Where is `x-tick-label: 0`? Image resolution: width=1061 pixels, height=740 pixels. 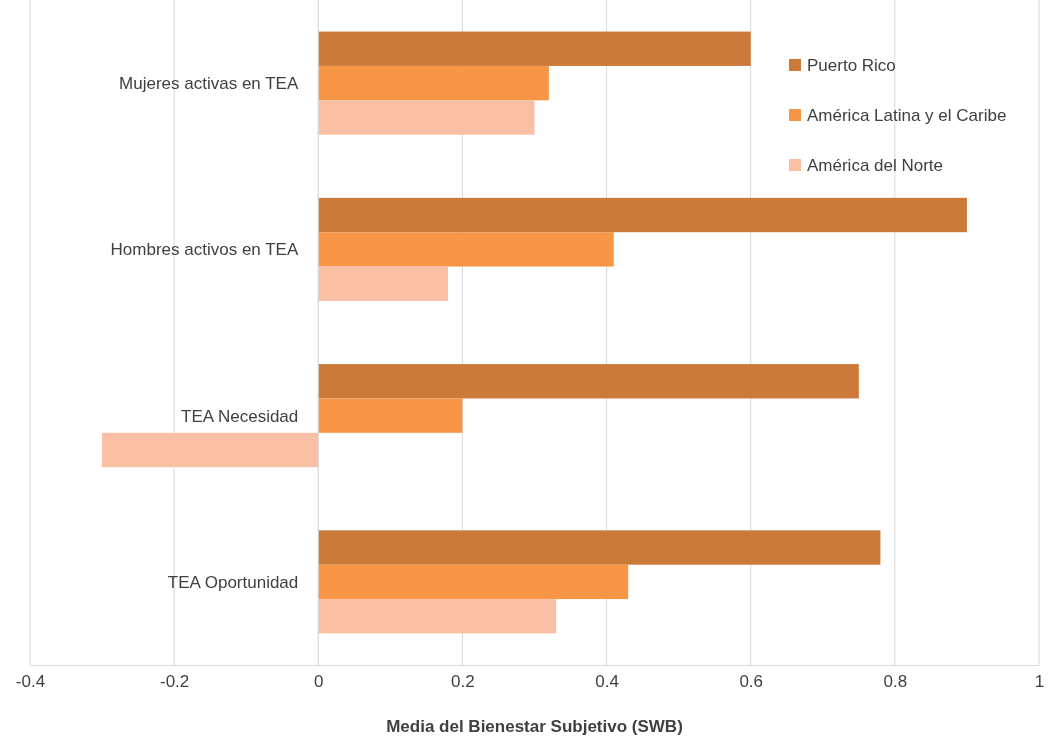
x-tick-label: 0 is located at coordinates (319, 681).